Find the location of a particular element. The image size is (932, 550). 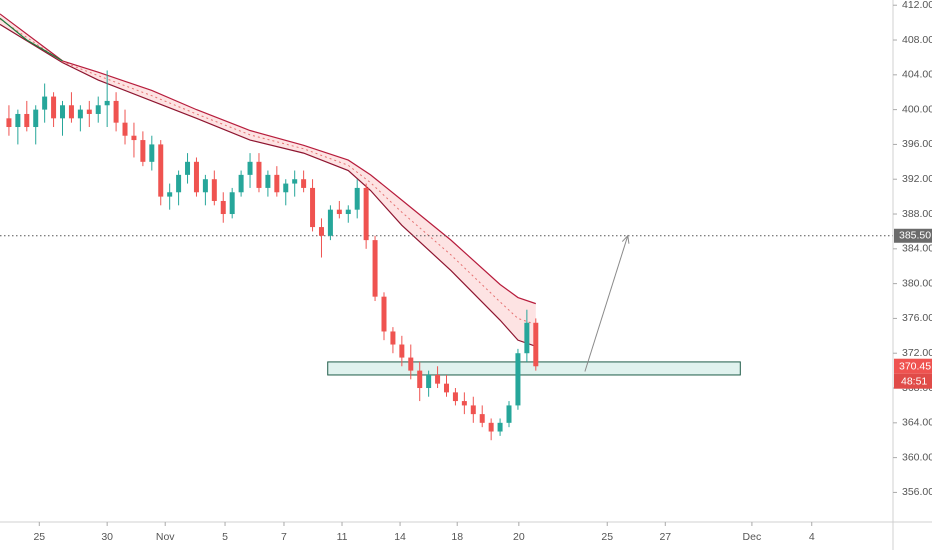

y-tick-label: 364.00 is located at coordinates (917, 423).